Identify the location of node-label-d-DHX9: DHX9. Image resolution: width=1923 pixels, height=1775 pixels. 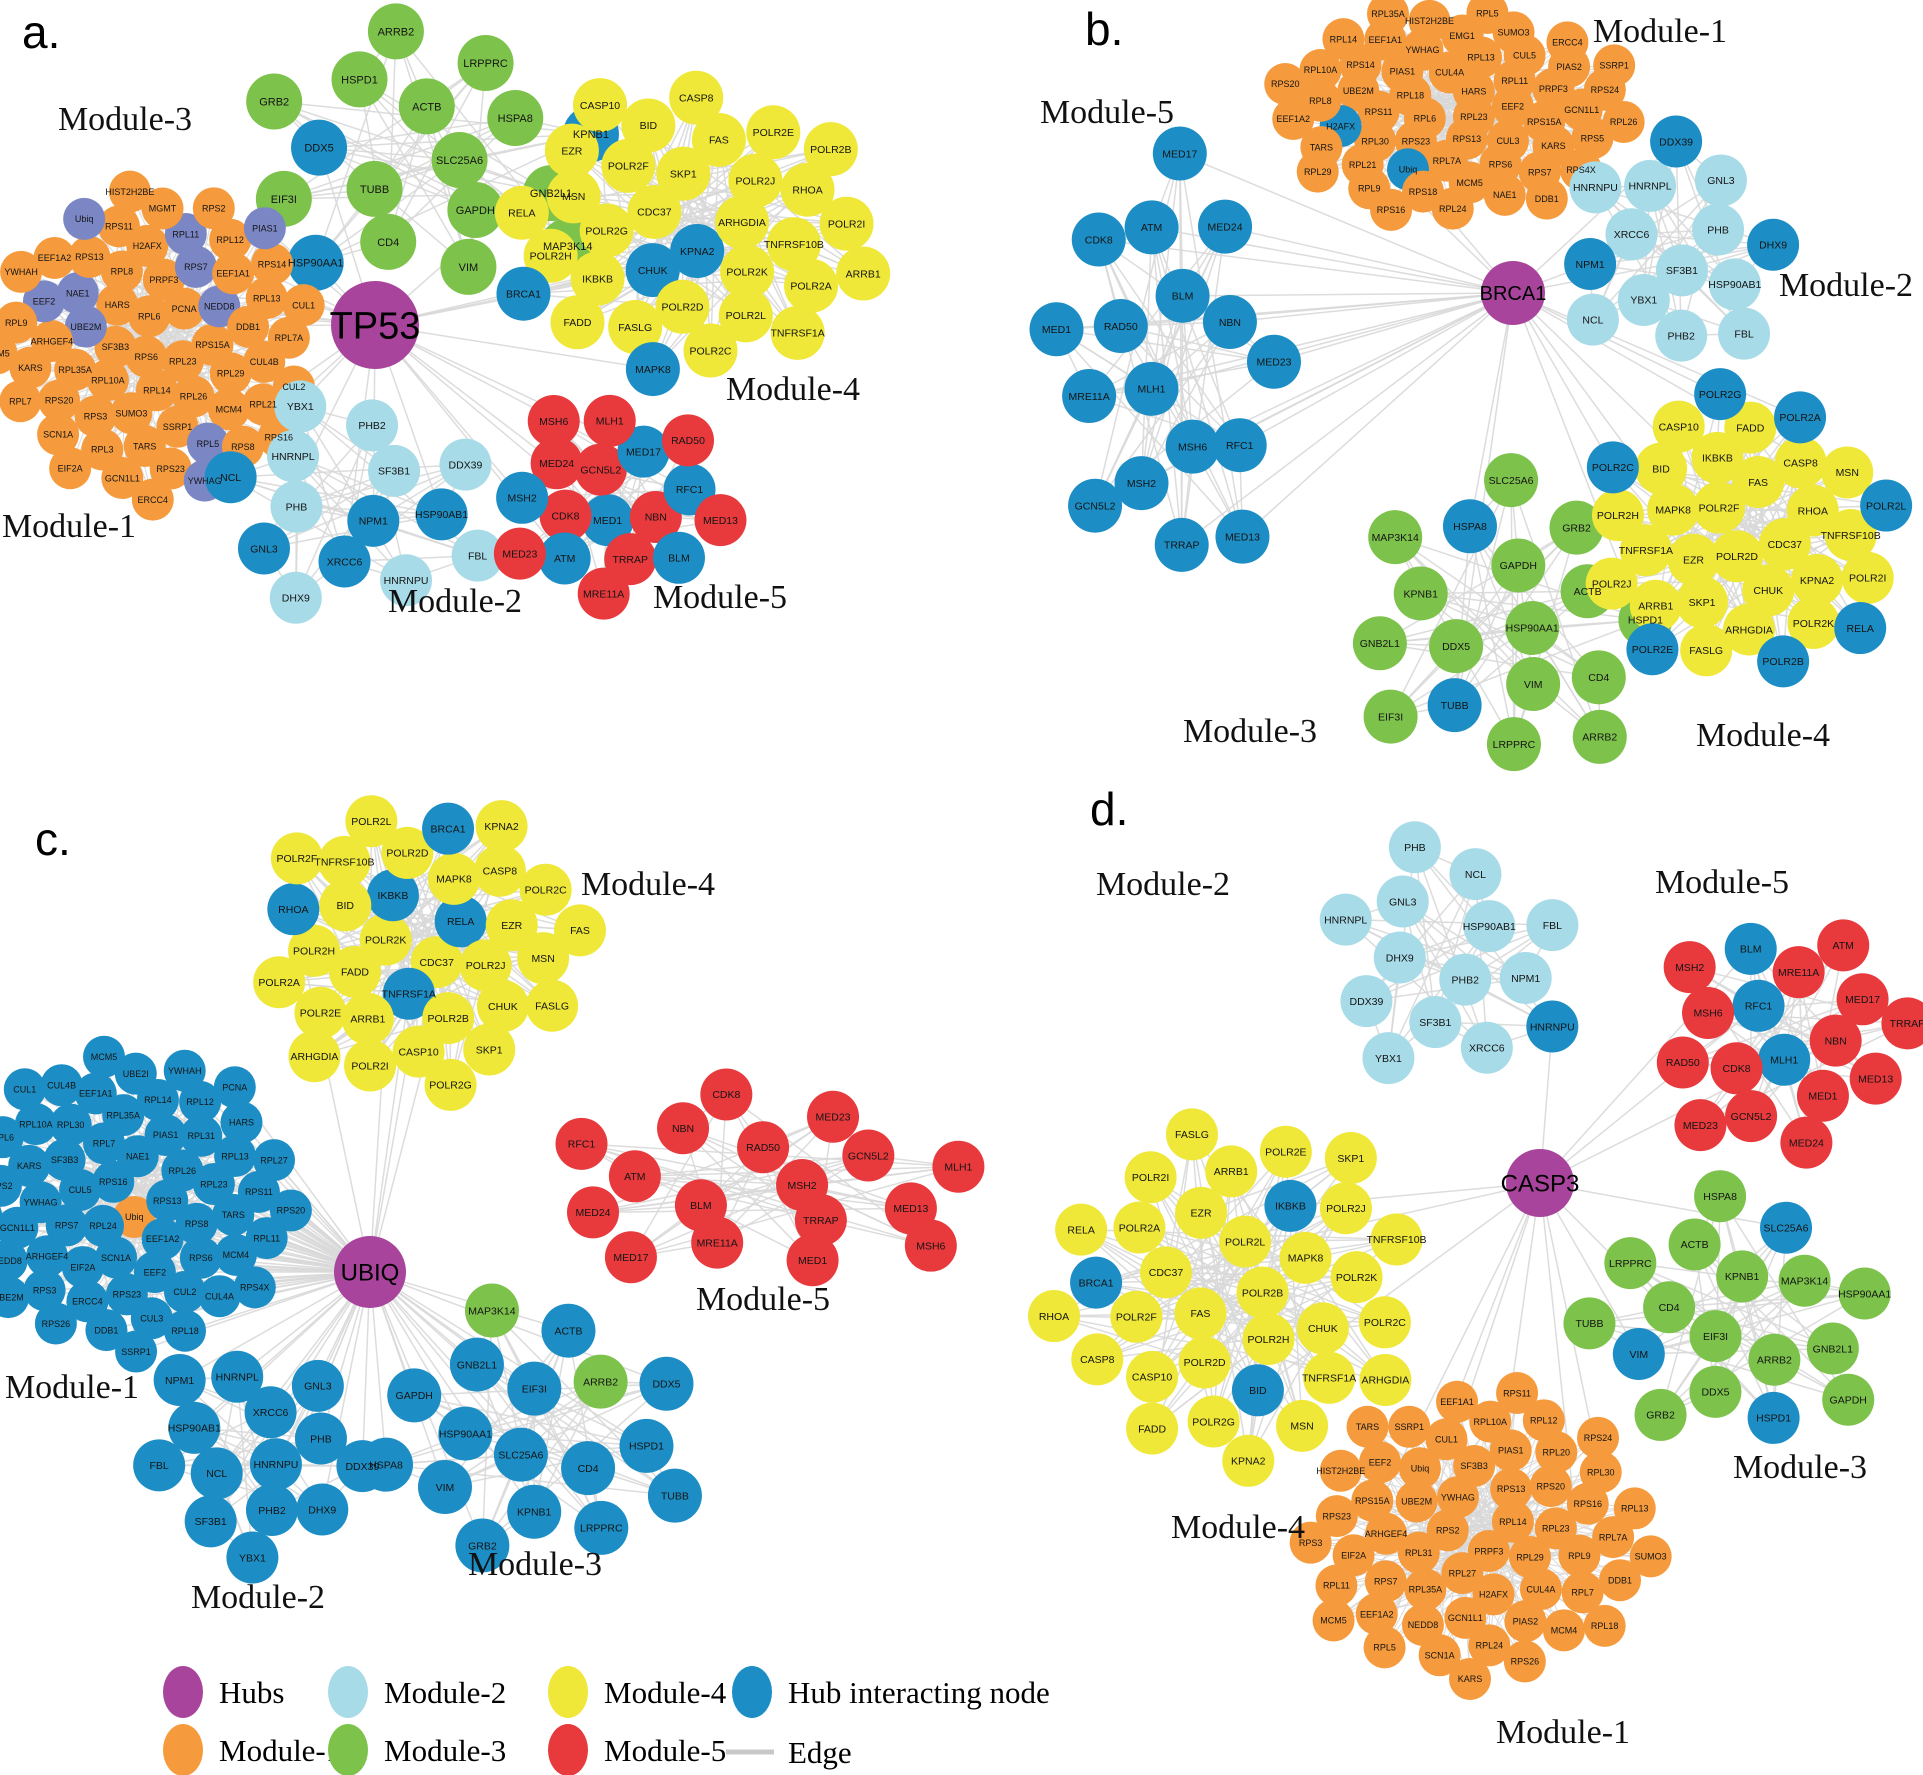
(1400, 958).